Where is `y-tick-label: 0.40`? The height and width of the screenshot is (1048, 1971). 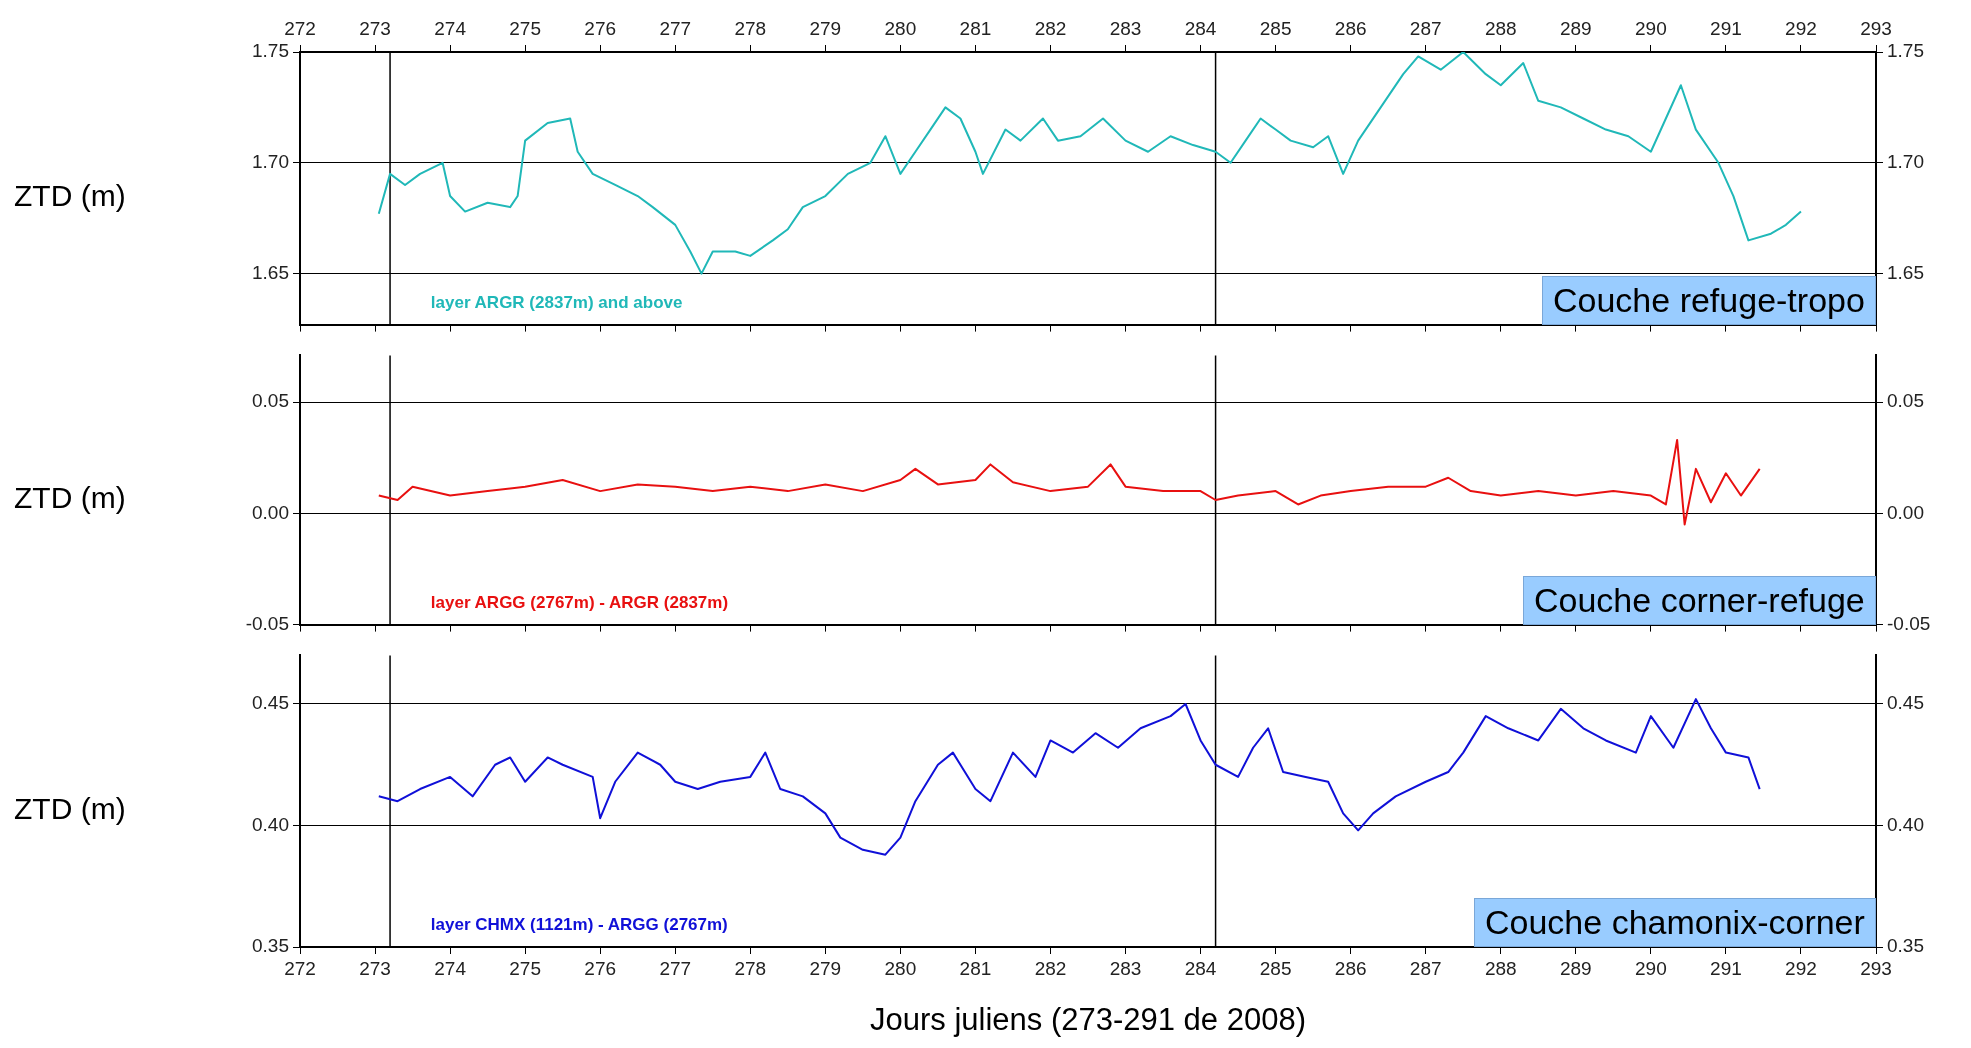 y-tick-label: 0.40 is located at coordinates (270, 824).